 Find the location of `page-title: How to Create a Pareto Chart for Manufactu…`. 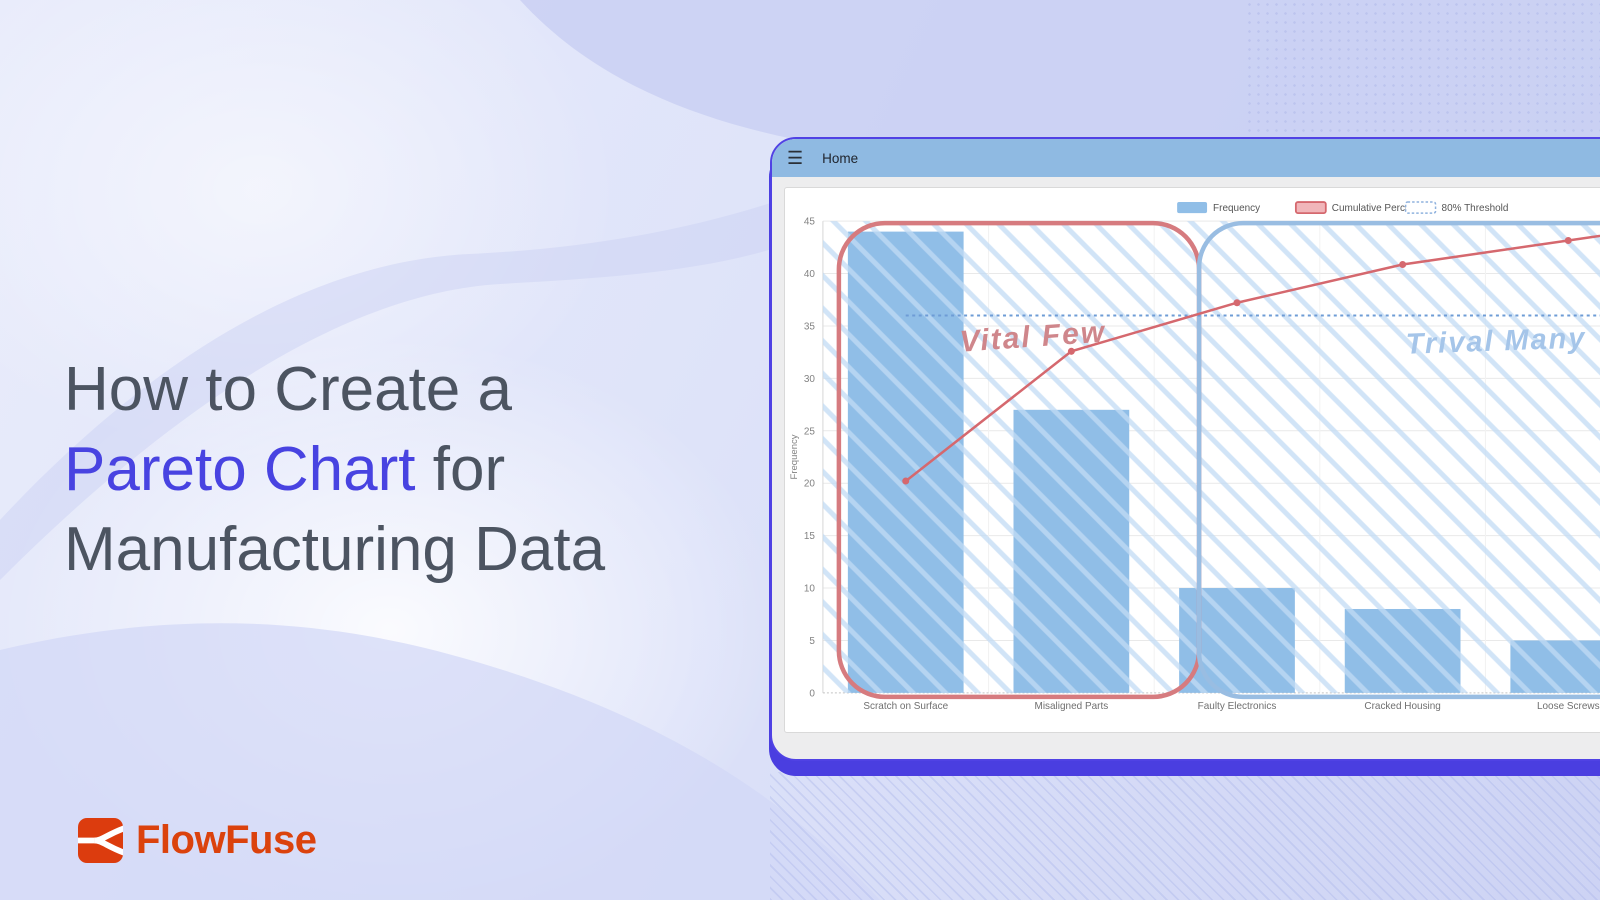

page-title: How to Create a Pareto Chart for Manufactu… is located at coordinates (424, 470).